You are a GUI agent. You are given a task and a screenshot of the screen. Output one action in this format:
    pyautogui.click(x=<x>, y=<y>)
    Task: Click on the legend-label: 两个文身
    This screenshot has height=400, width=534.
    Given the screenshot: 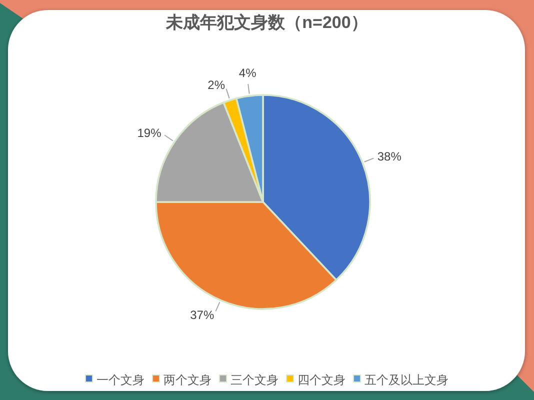 What is the action you would take?
    pyautogui.click(x=188, y=380)
    